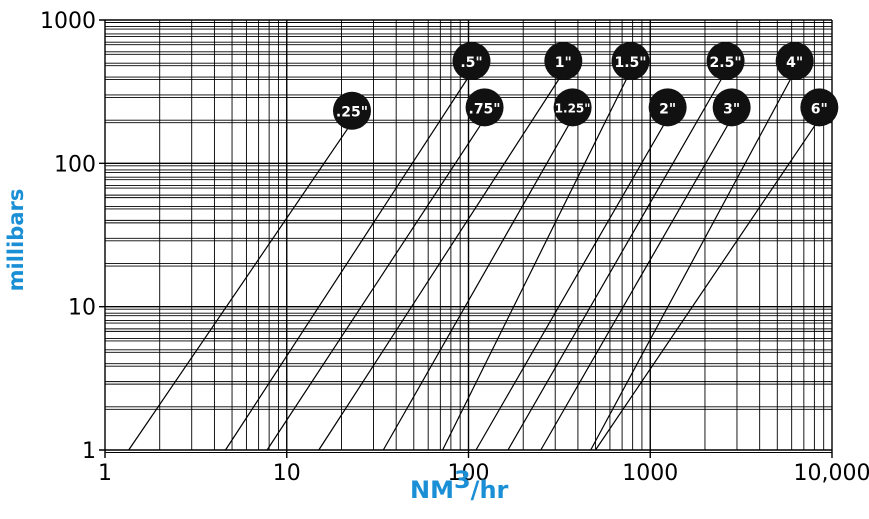 The image size is (869, 519). I want to click on series-badge-label: 6", so click(819, 109).